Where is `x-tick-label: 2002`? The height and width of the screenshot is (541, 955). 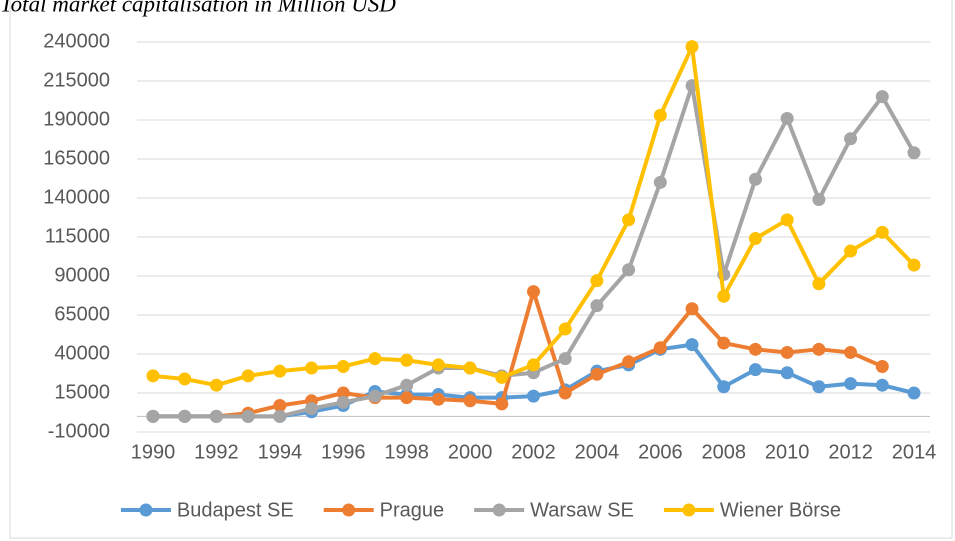 x-tick-label: 2002 is located at coordinates (533, 452).